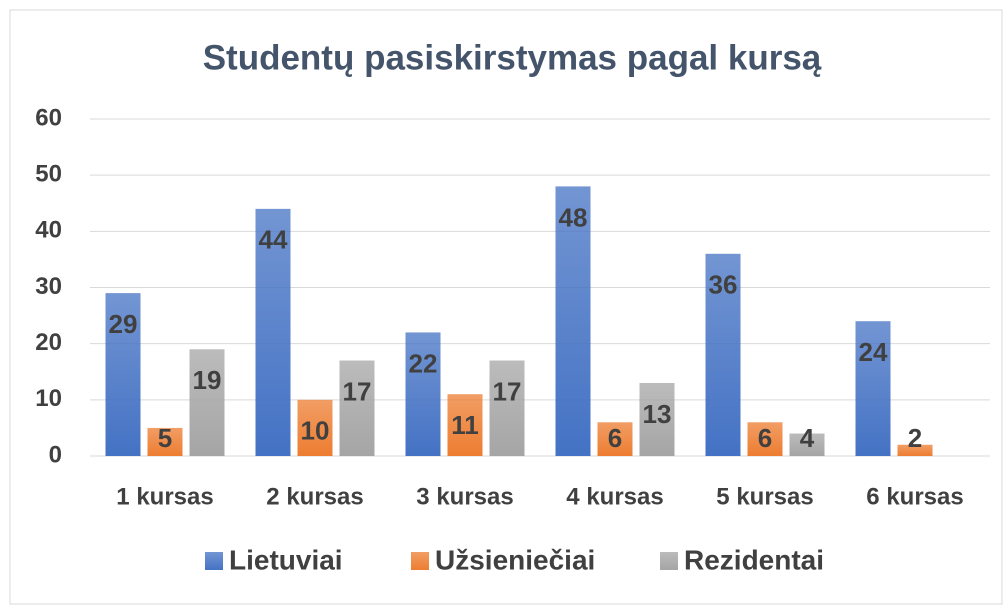 The height and width of the screenshot is (607, 1007). Describe the element at coordinates (914, 496) in the screenshot. I see `x-tick-label: 6 kursas` at that location.